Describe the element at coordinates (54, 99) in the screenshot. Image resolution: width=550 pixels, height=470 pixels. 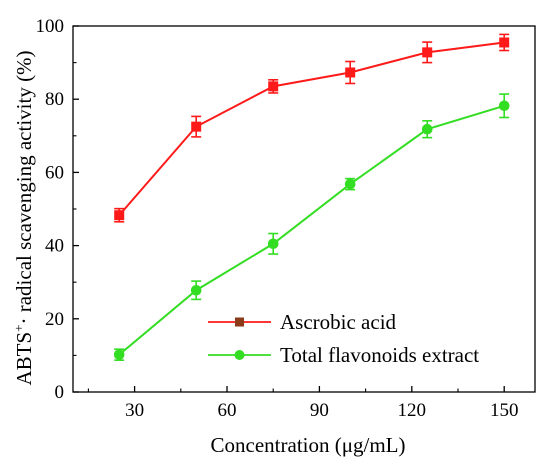
I see `y-tick-label: 80` at that location.